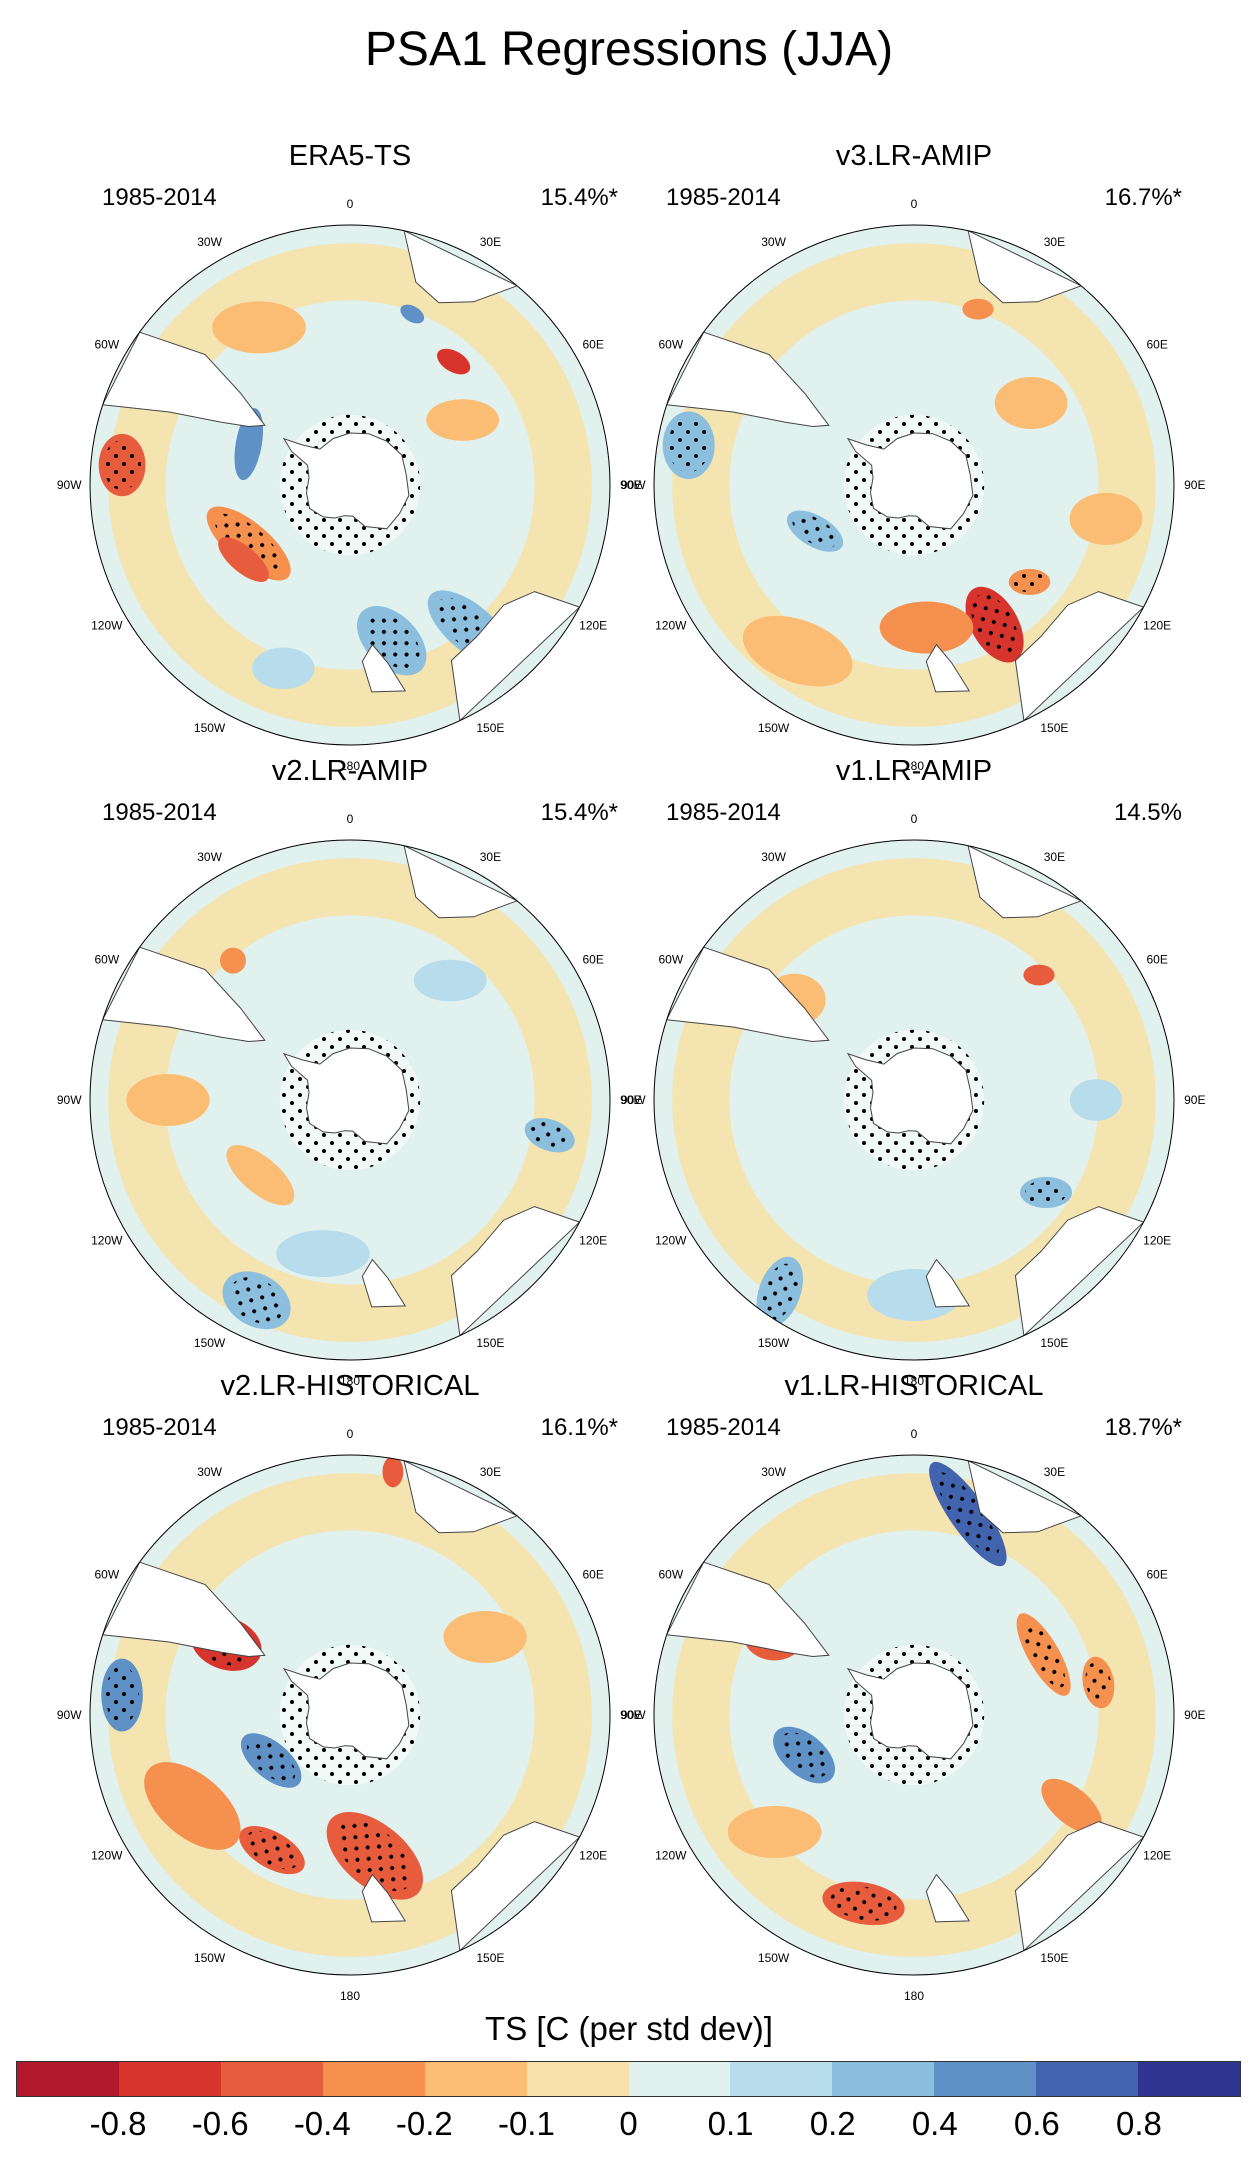  I want to click on panel-title: v1.LR-AMIP, so click(914, 771).